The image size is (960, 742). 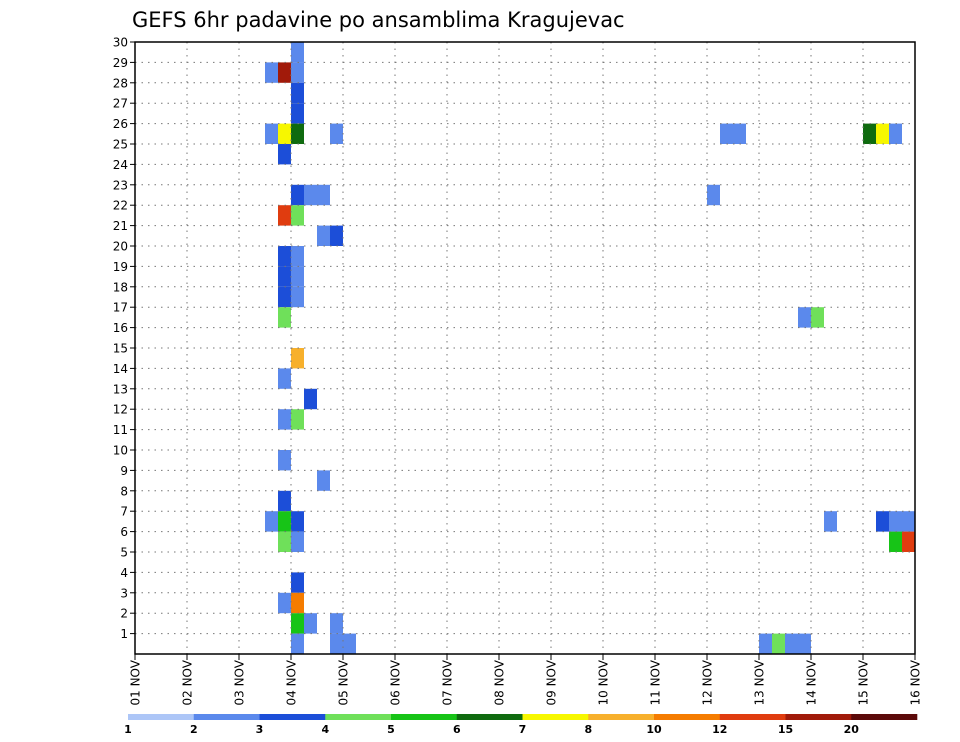 I want to click on y-tick-label: 4, so click(x=124, y=573).